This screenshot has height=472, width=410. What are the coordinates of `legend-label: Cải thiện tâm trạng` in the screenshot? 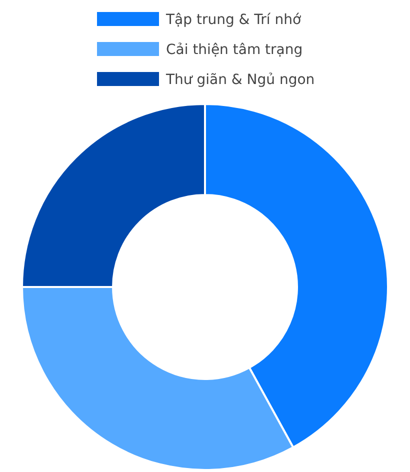 It's located at (234, 50).